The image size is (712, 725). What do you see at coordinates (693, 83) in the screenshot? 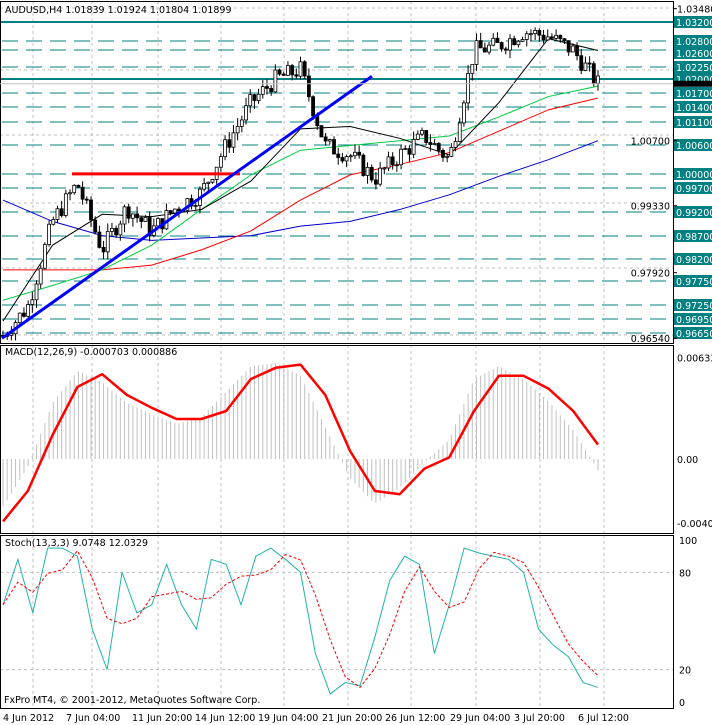
I see `current-price-marker` at bounding box center [693, 83].